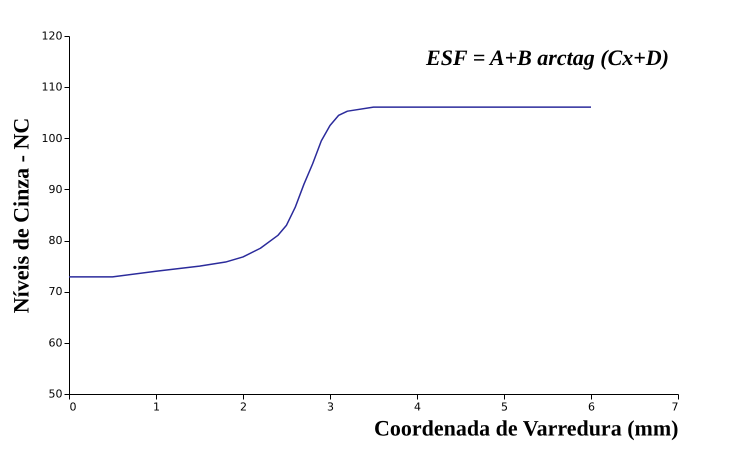 This screenshot has height=471, width=744. Describe the element at coordinates (156, 407) in the screenshot. I see `x-tick-label: 1` at that location.